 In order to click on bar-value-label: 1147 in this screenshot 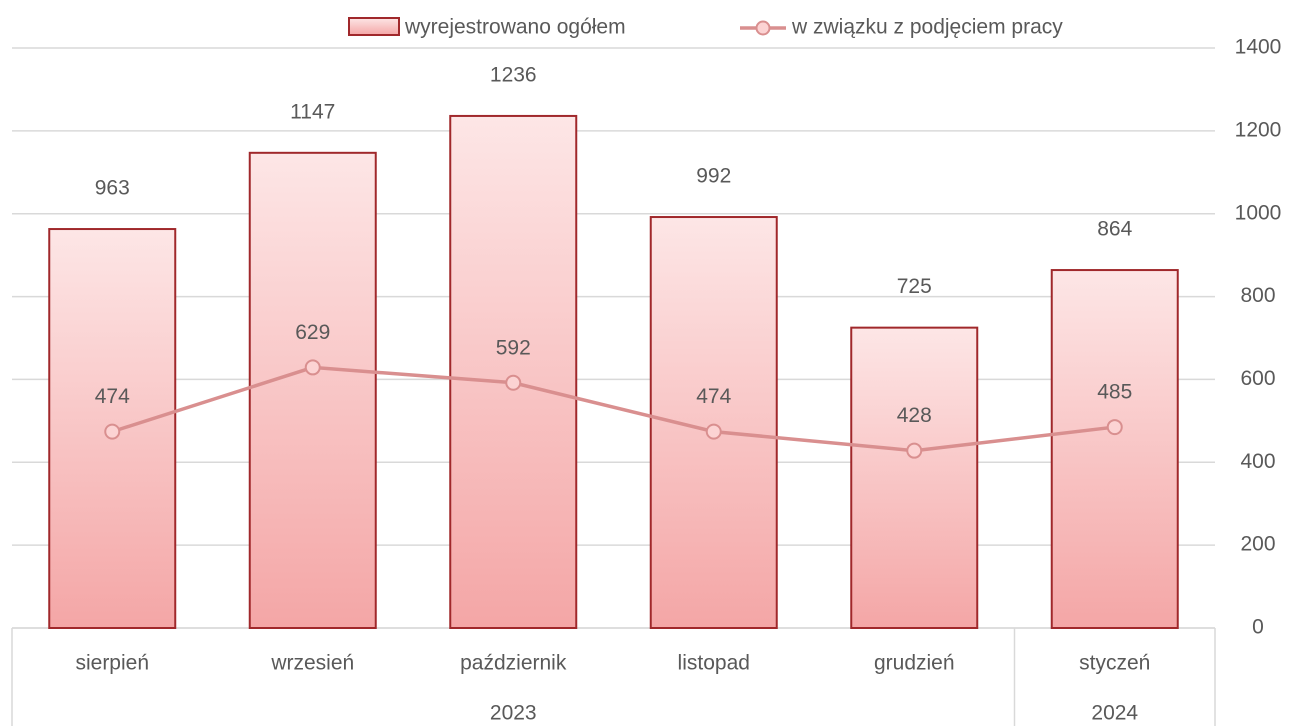, I will do `click(312, 111)`.